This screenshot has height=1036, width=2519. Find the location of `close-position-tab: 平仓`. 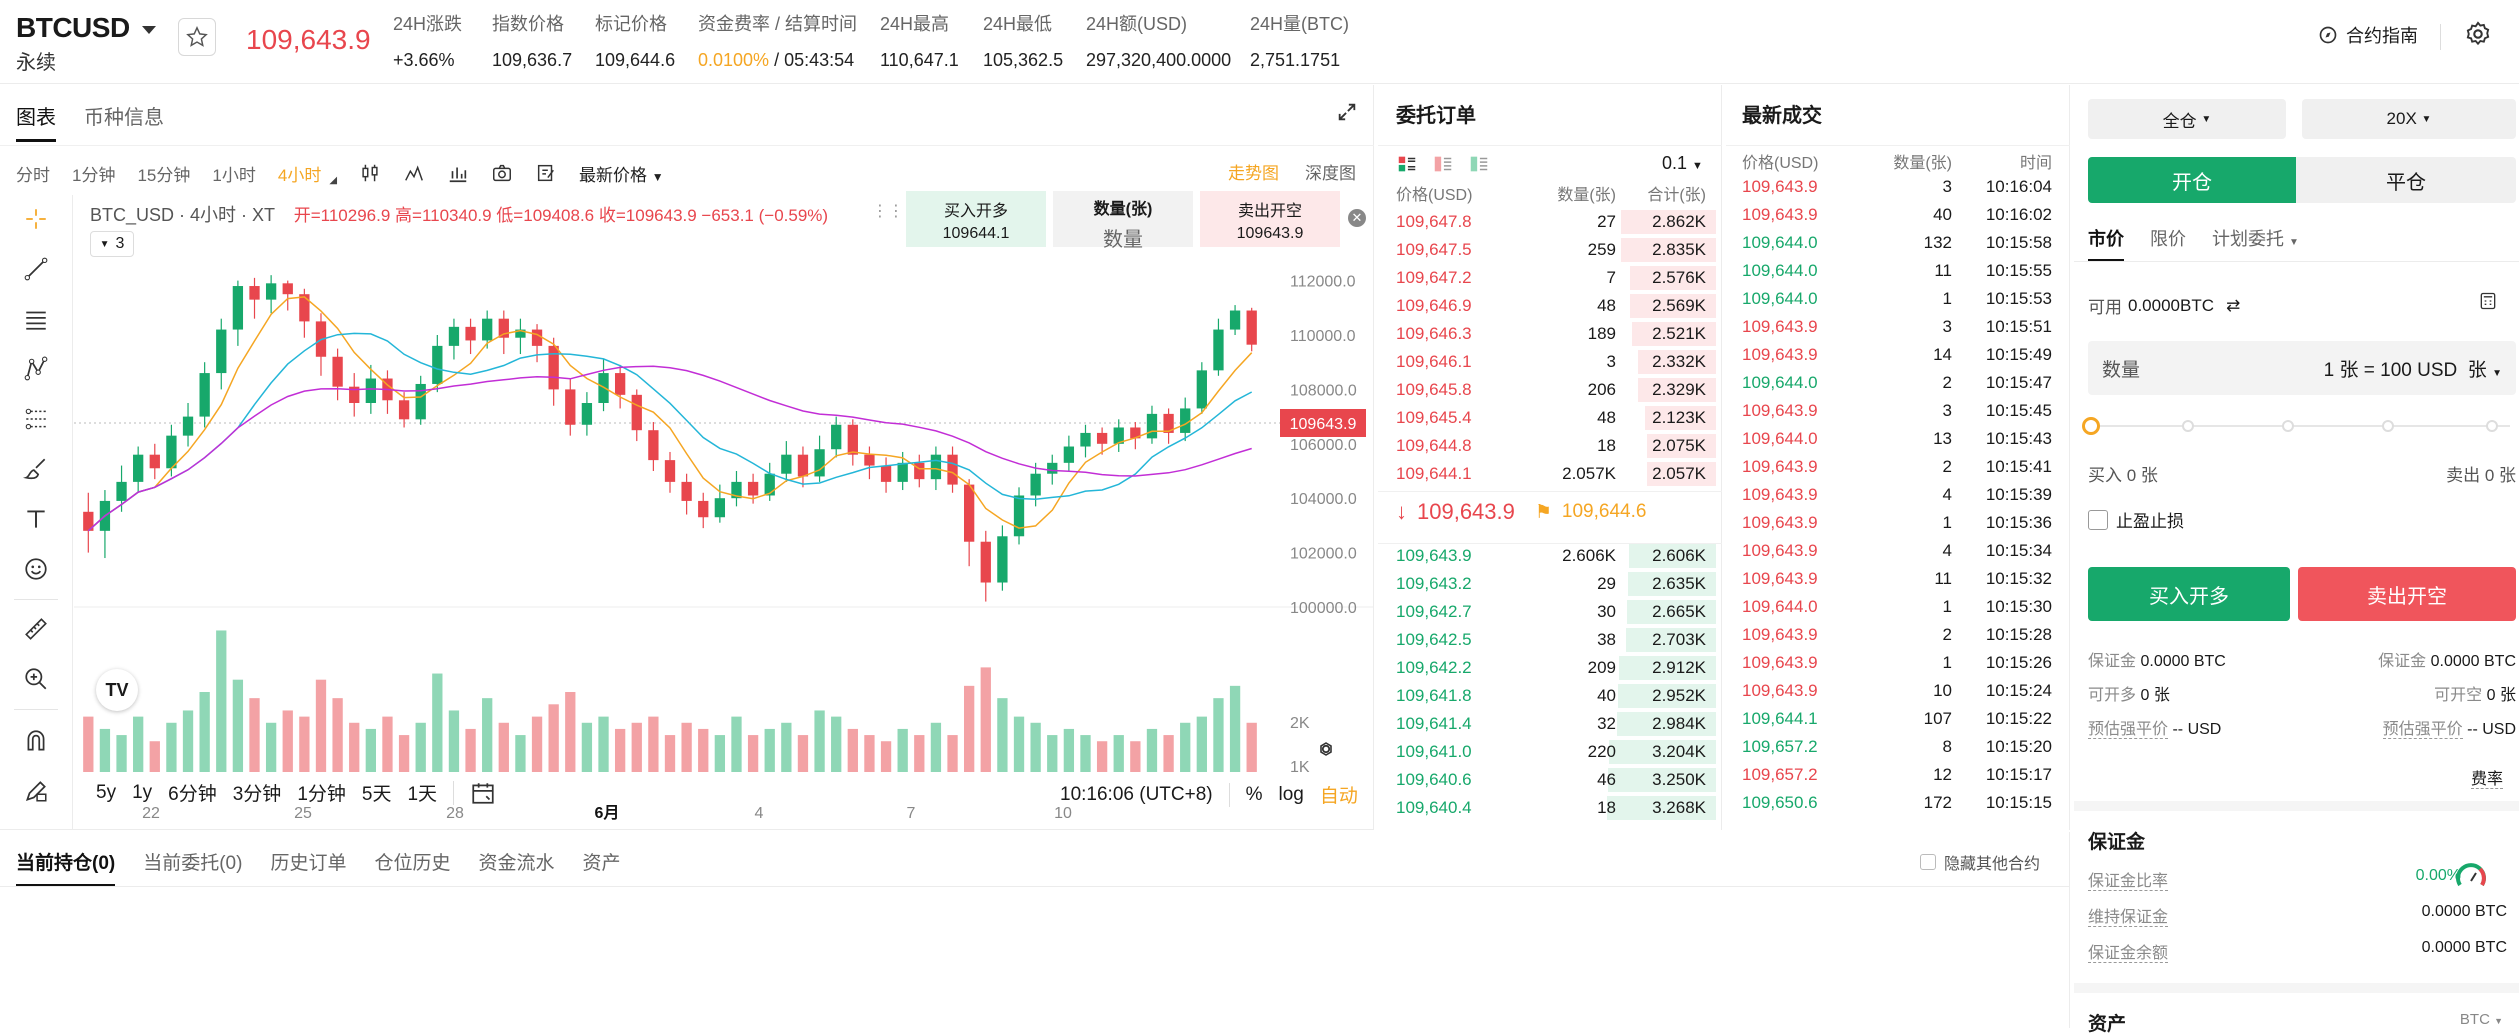

close-position-tab: 平仓 is located at coordinates (2406, 180).